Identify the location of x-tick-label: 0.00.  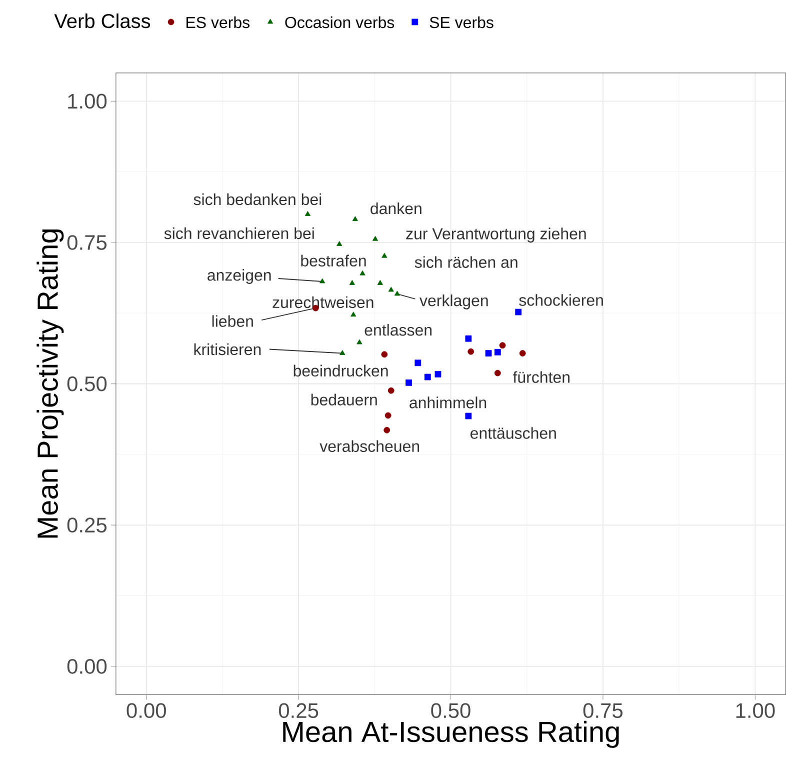
(146, 710).